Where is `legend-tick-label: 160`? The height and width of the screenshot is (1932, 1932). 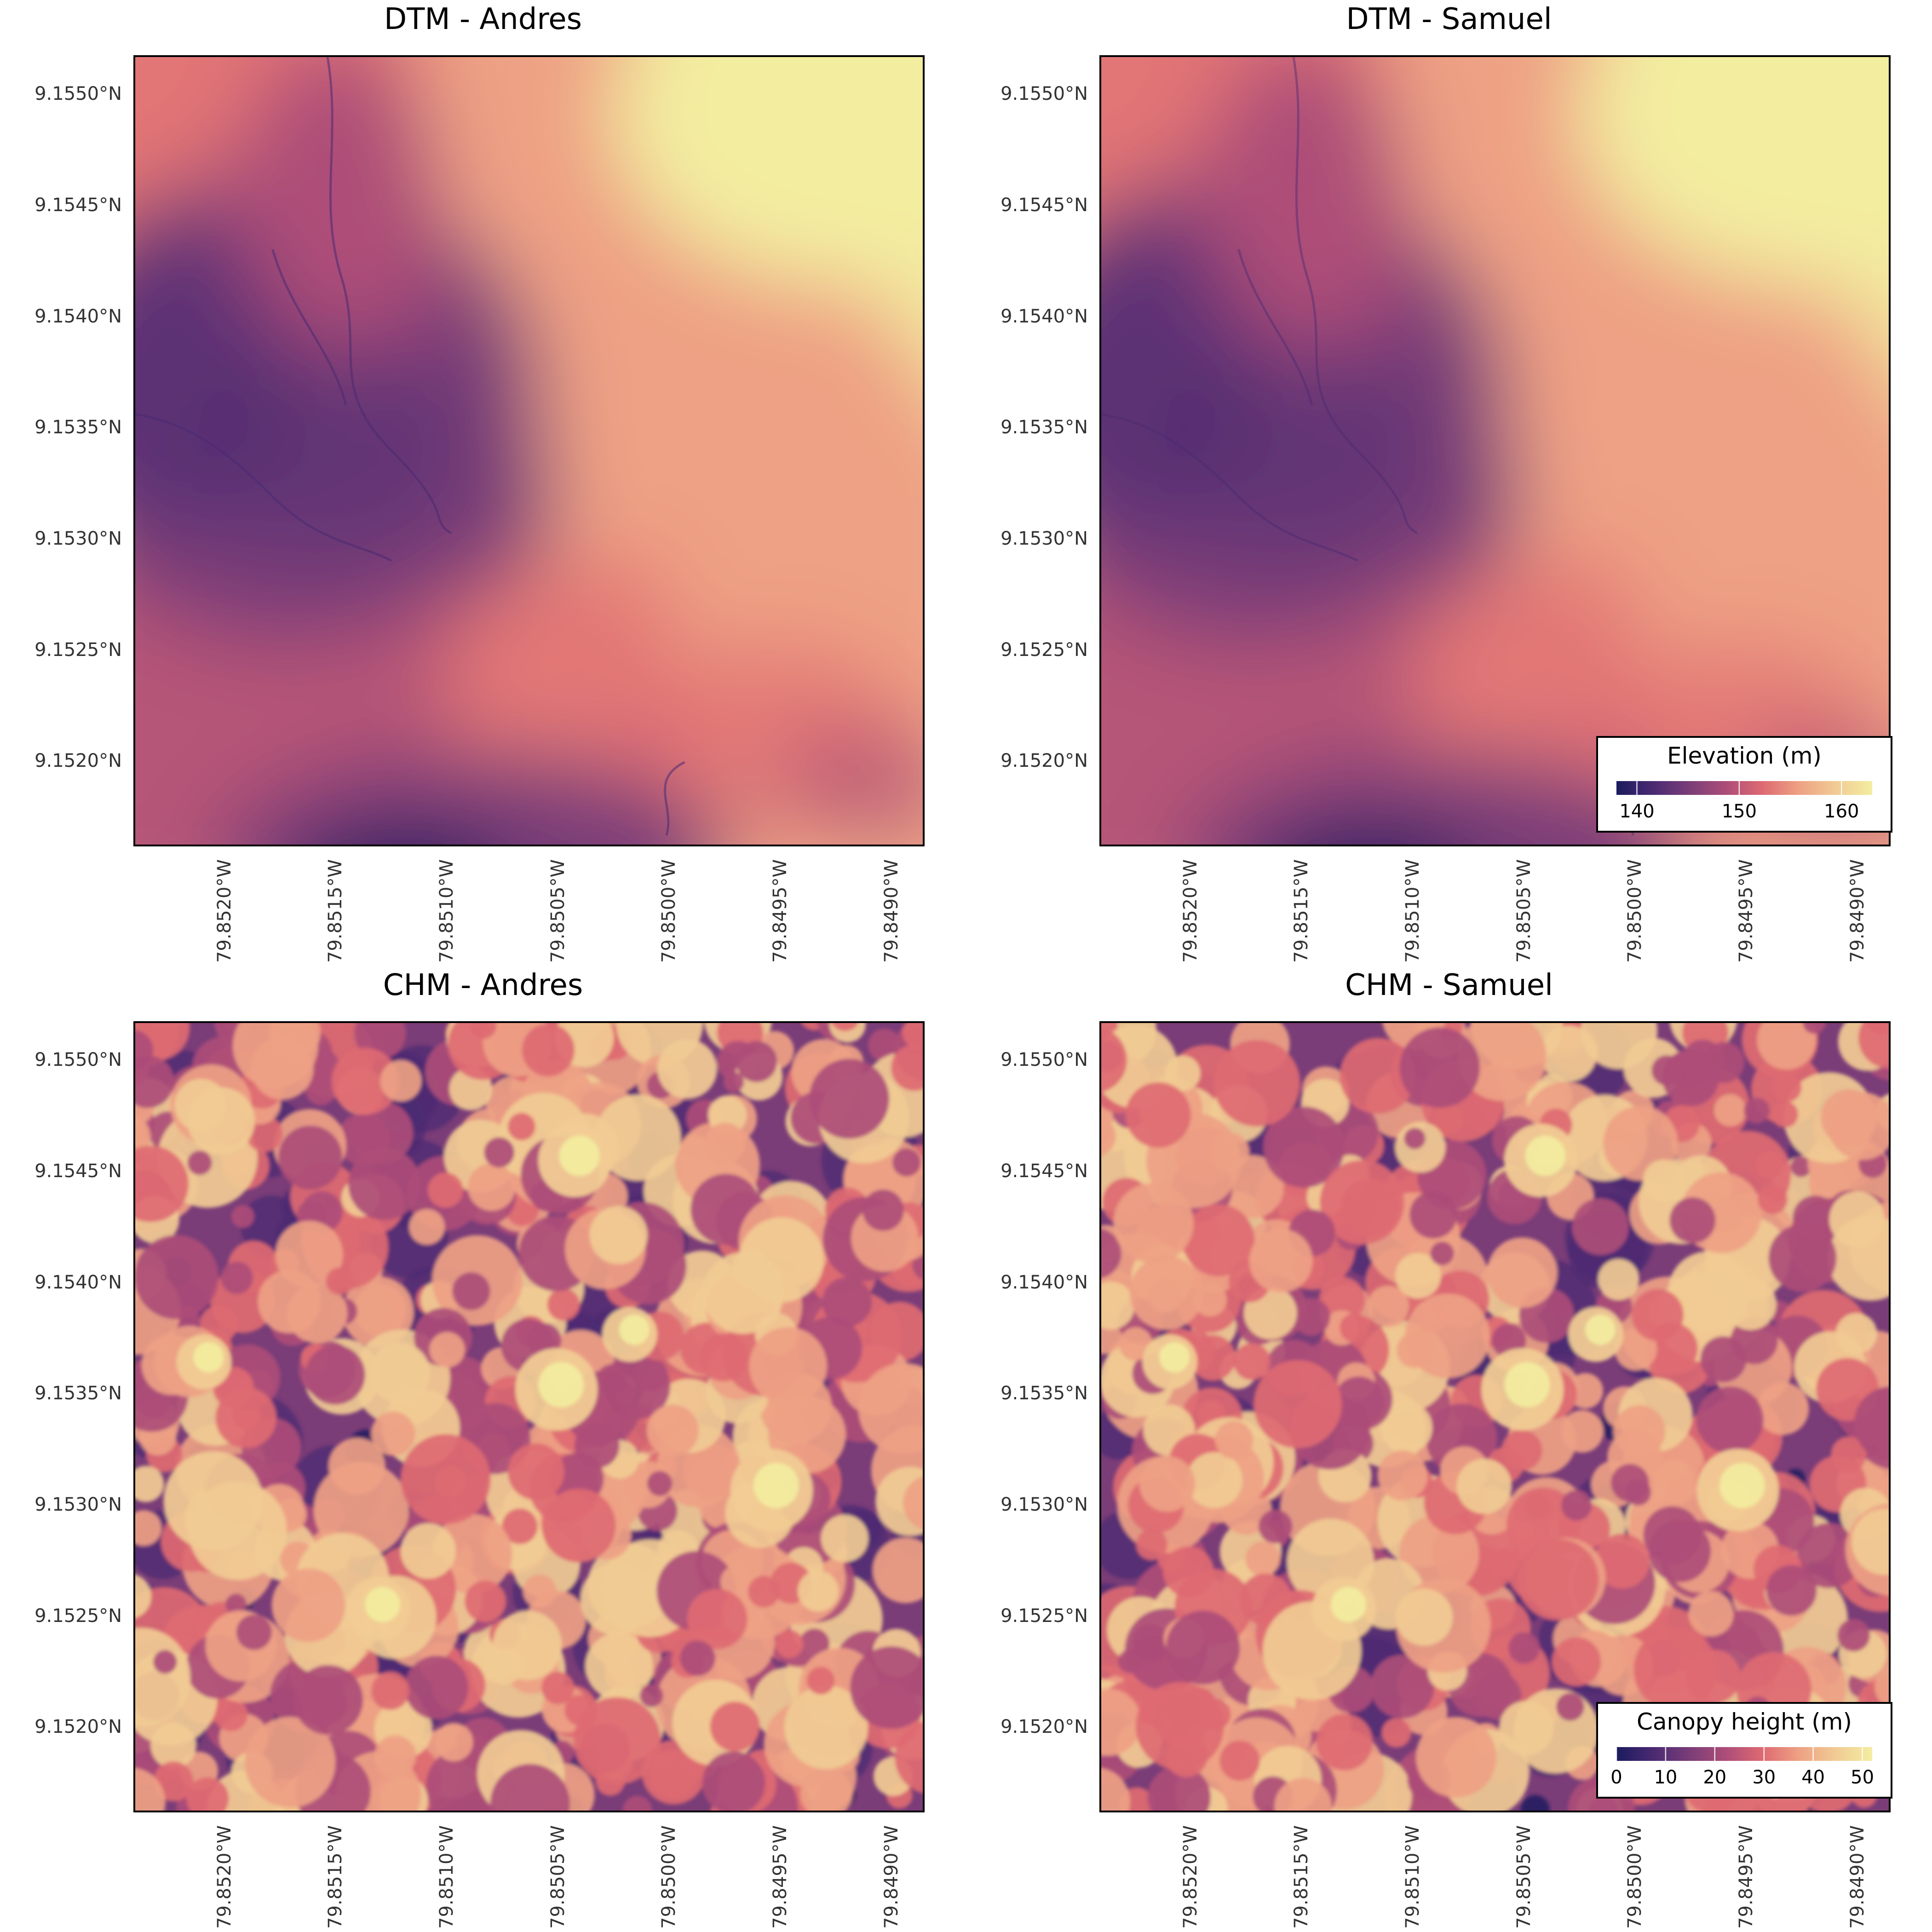
legend-tick-label: 160 is located at coordinates (1841, 811).